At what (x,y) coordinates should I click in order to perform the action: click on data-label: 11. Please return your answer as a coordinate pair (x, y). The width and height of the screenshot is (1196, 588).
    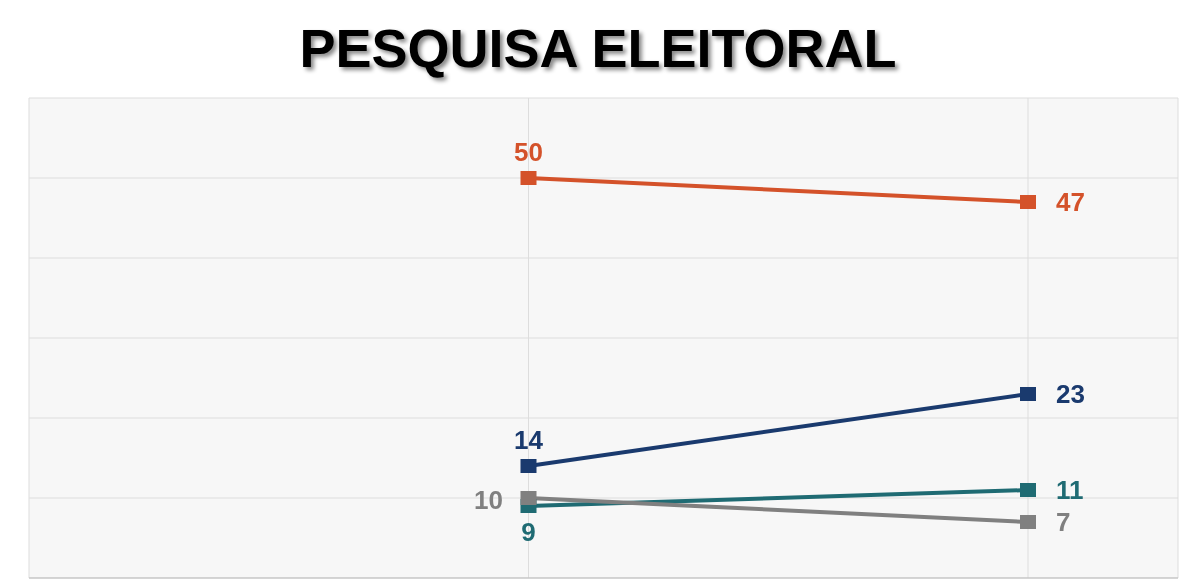
    Looking at the image, I should click on (1070, 489).